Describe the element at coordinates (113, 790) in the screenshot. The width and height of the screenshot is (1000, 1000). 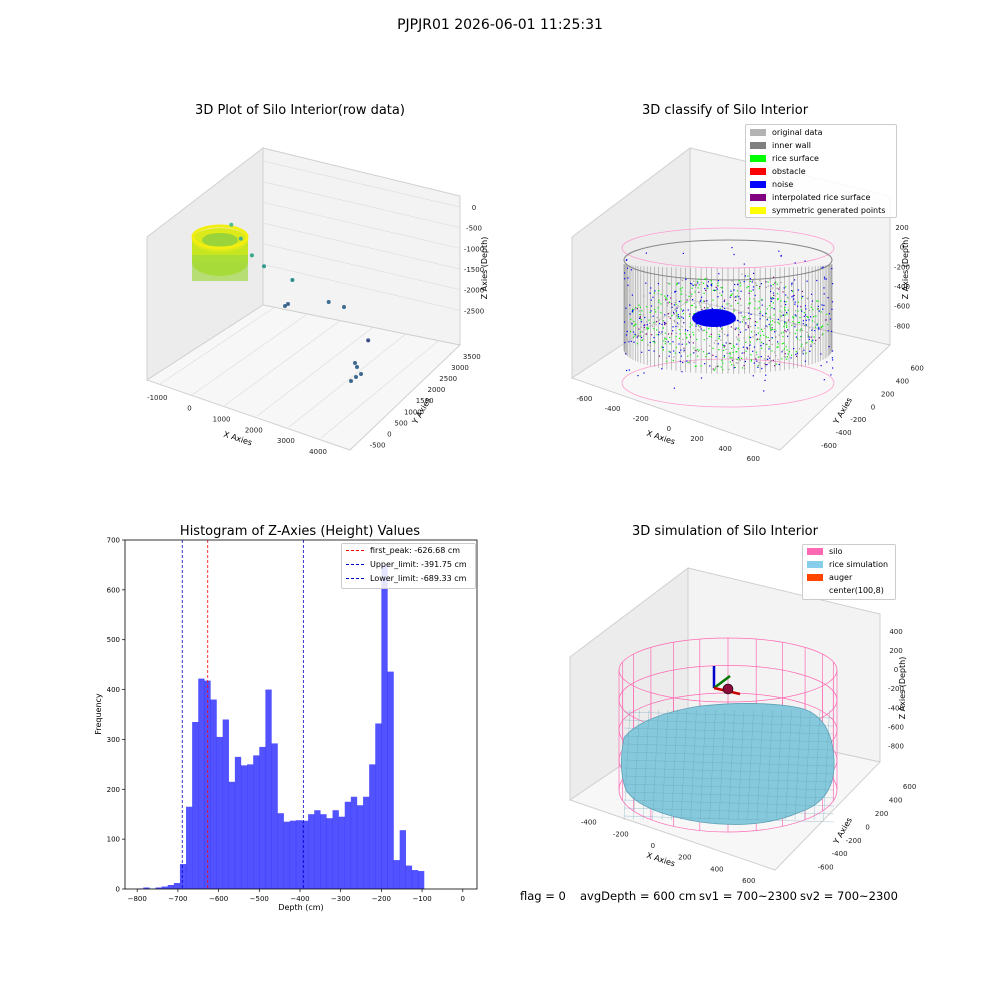
I see `histogram-ytick: 200` at that location.